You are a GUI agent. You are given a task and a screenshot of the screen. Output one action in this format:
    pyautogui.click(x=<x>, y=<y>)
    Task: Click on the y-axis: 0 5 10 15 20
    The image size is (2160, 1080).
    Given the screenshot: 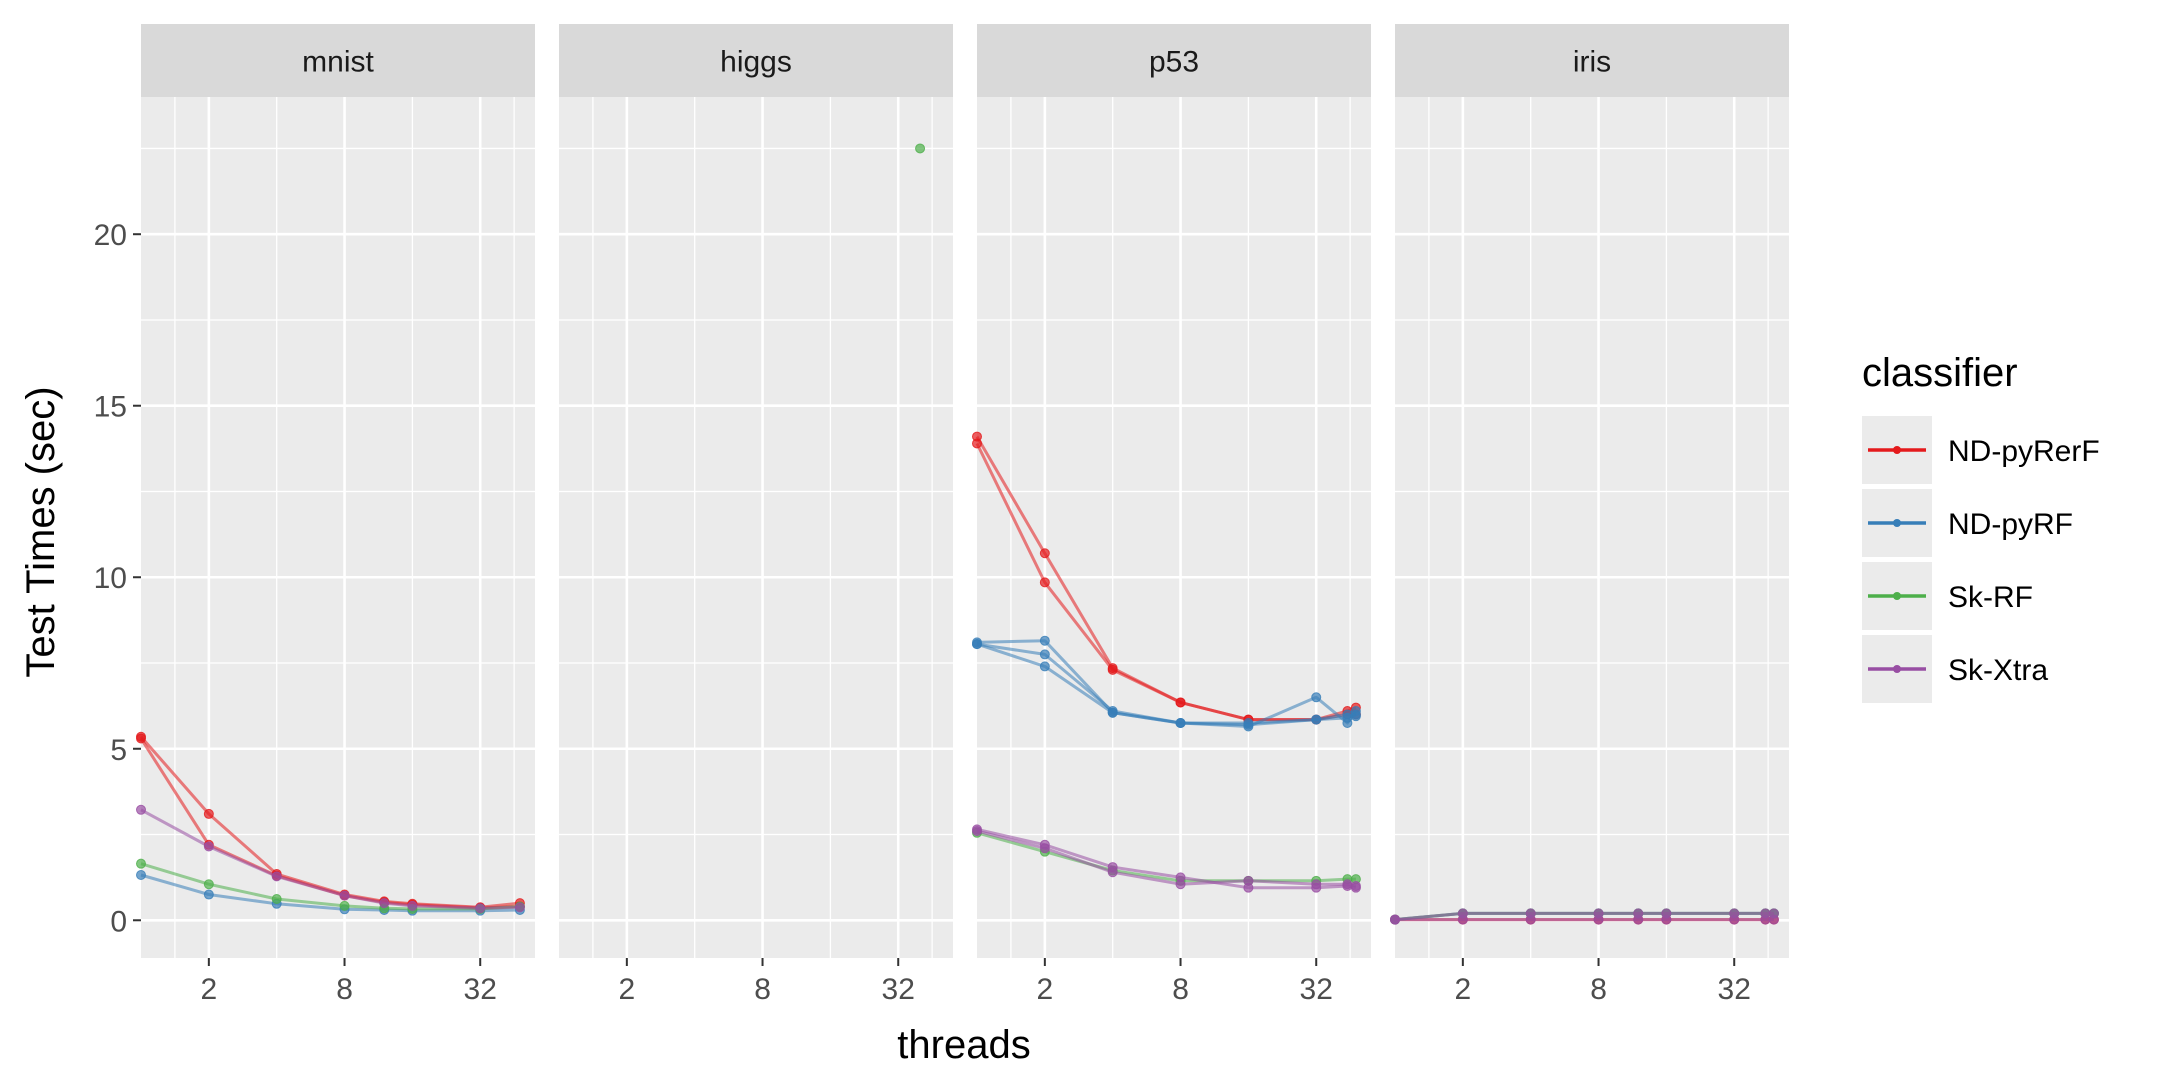 What is the action you would take?
    pyautogui.click(x=117, y=578)
    